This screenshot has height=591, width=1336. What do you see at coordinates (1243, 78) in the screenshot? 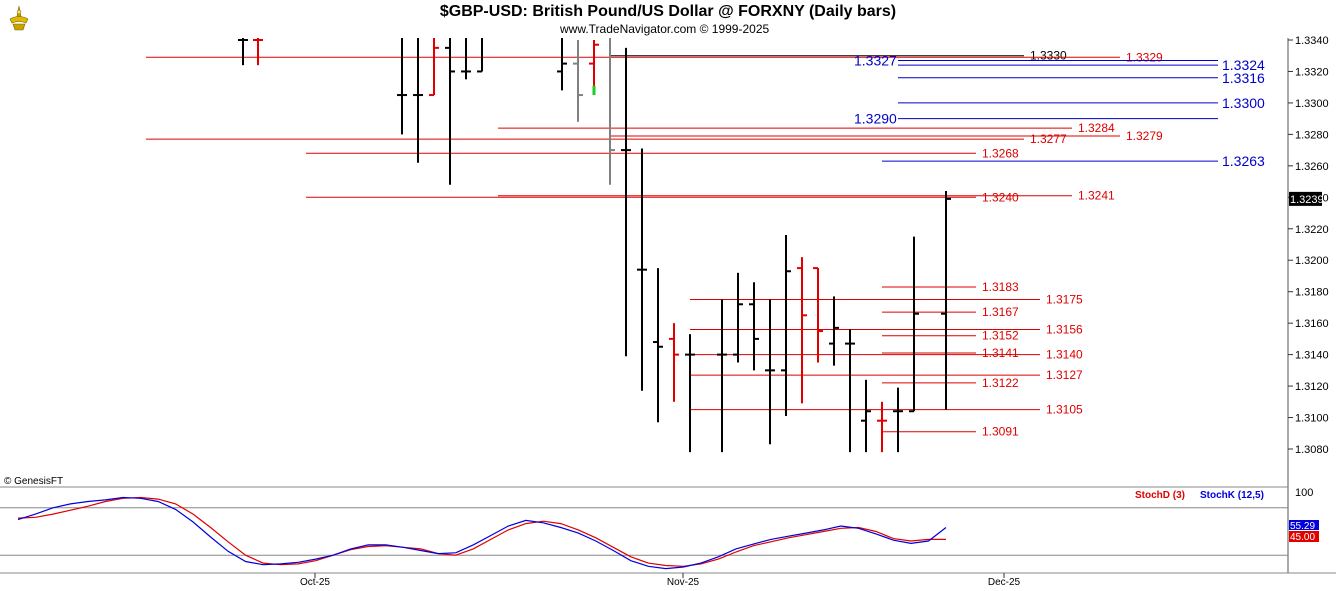
I see `level-label-1.3316: 1.3316` at bounding box center [1243, 78].